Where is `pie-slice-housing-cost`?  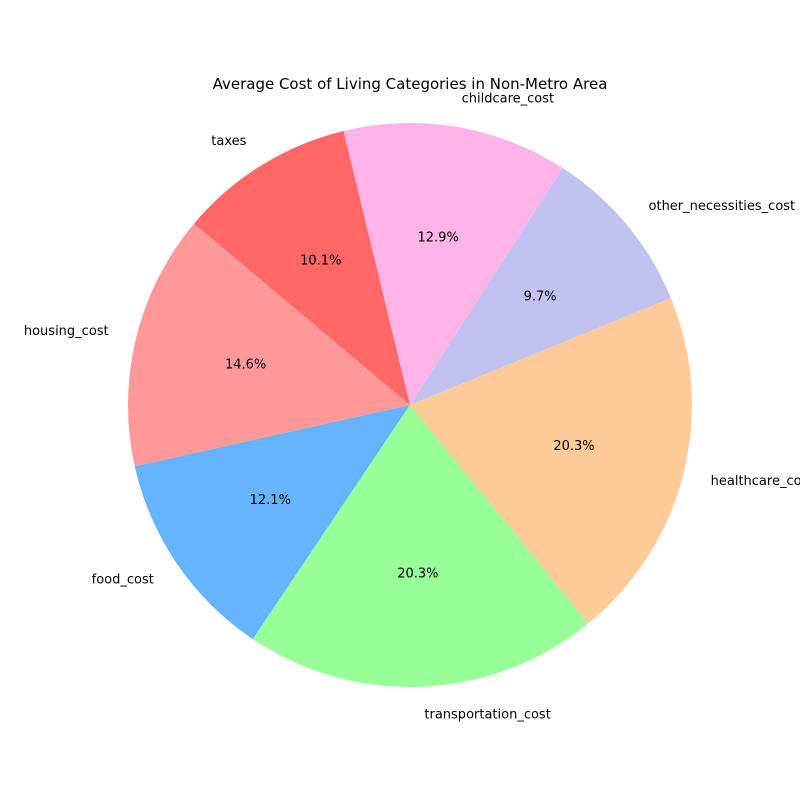 pie-slice-housing-cost is located at coordinates (269, 345).